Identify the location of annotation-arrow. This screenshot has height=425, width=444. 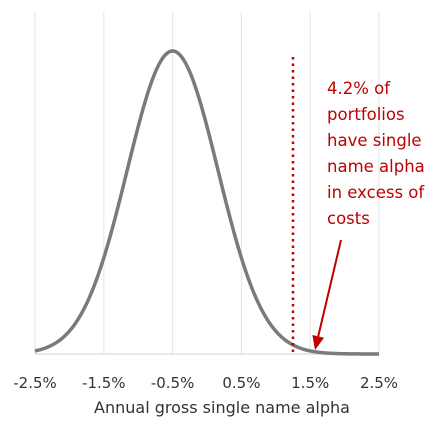
(329, 288).